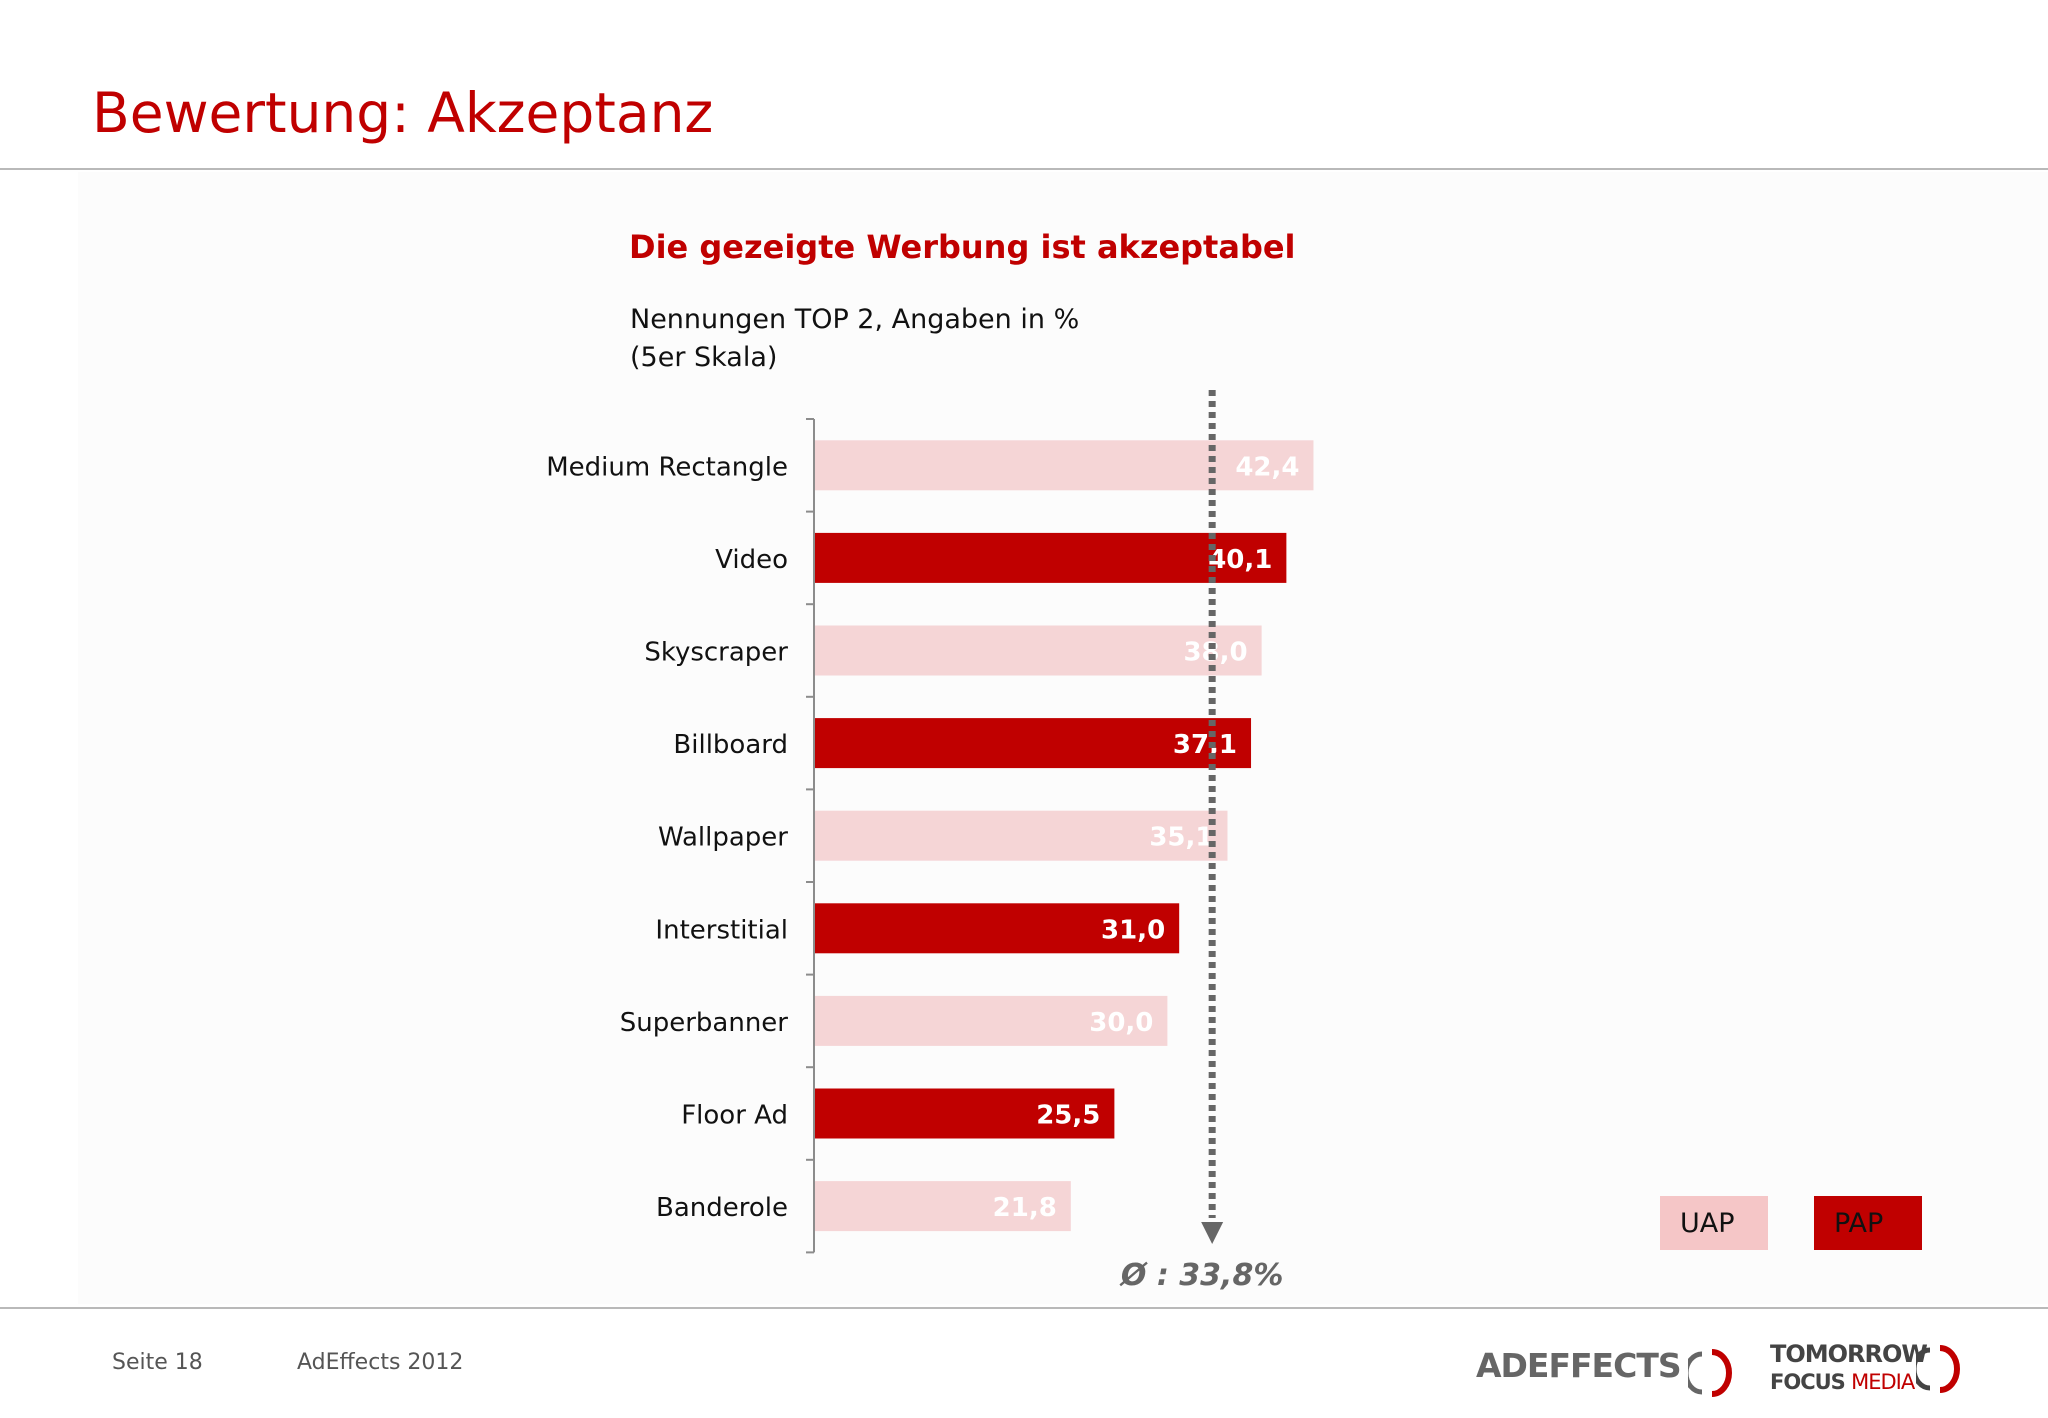 The height and width of the screenshot is (1418, 2048). What do you see at coordinates (1849, 1354) in the screenshot?
I see `tfm-logo-line-1: TOMORROW` at bounding box center [1849, 1354].